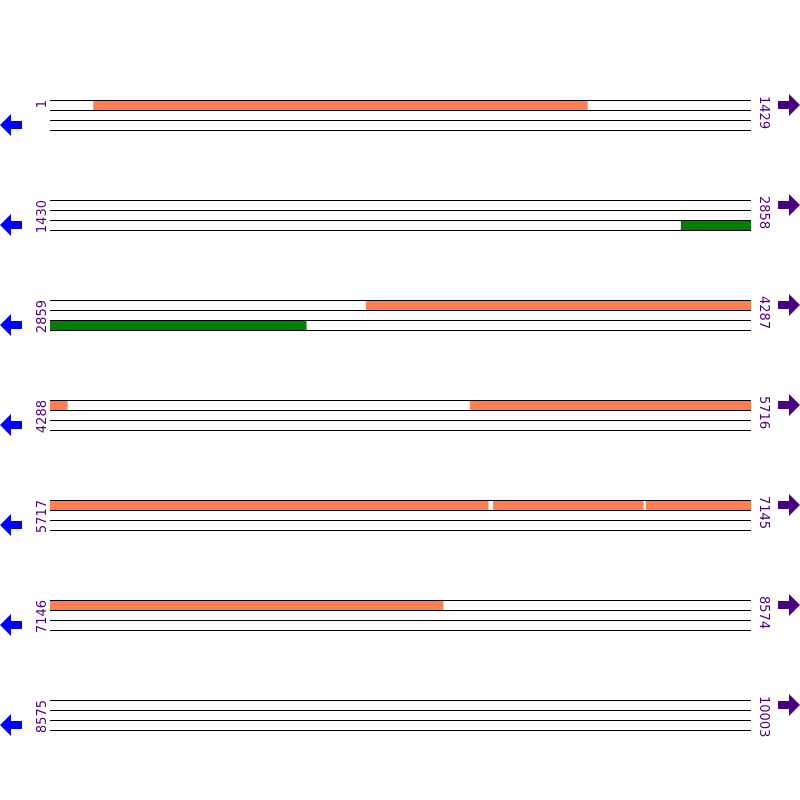 The image size is (800, 800). Describe the element at coordinates (400, 715) in the screenshot. I see `sequence-row: 8575 10003` at that location.